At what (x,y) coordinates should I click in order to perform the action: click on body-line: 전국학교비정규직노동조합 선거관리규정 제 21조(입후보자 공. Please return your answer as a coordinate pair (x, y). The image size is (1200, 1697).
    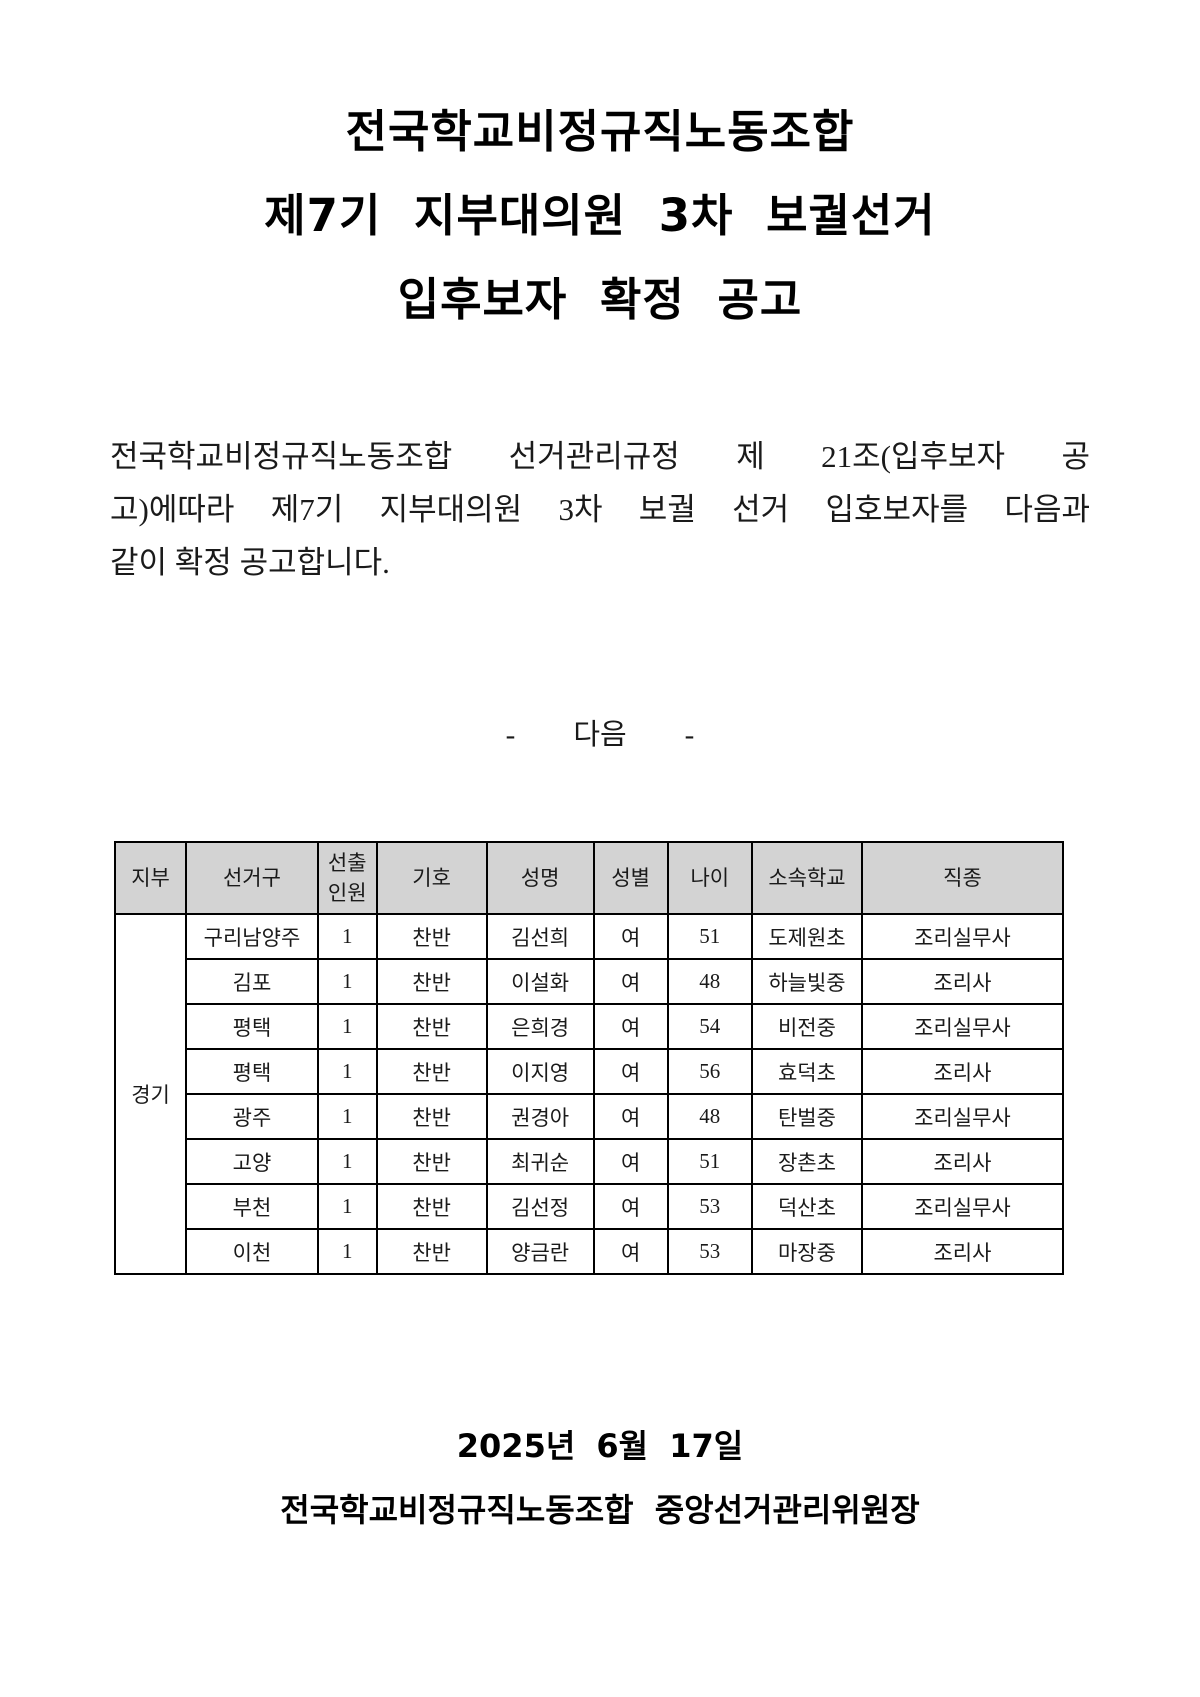
    Looking at the image, I should click on (600, 456).